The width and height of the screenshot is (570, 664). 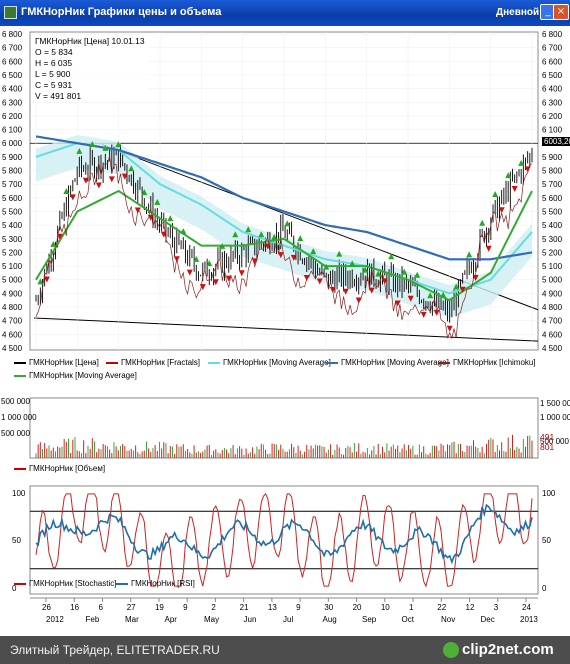 What do you see at coordinates (54, 85) in the screenshot?
I see `ohlc-close: C = 5 931` at bounding box center [54, 85].